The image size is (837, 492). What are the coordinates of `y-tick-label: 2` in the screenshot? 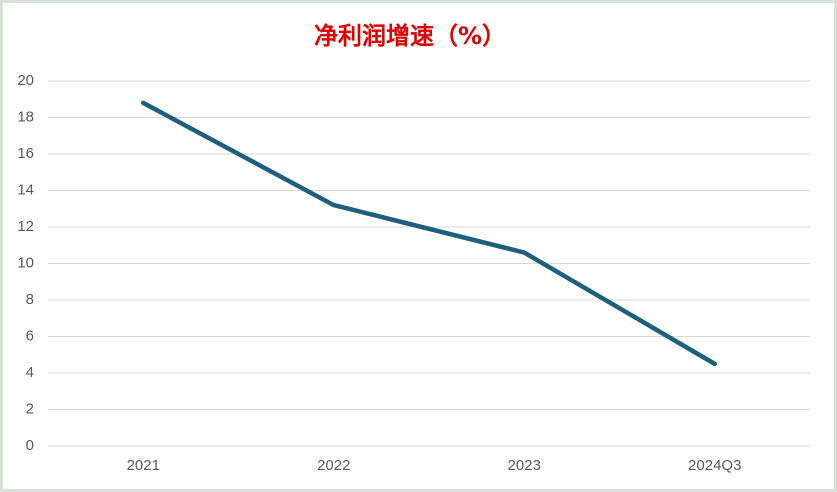 It's located at (30, 408).